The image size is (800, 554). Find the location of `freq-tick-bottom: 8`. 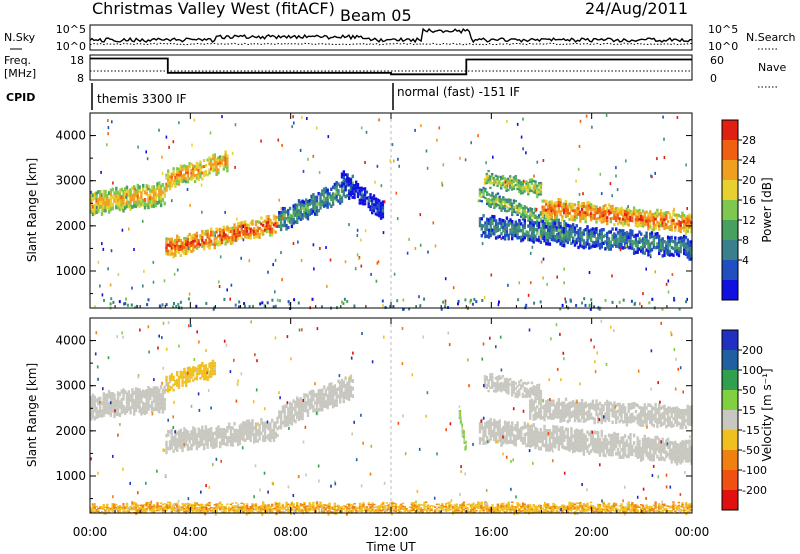

freq-tick-bottom: 8 is located at coordinates (80, 78).